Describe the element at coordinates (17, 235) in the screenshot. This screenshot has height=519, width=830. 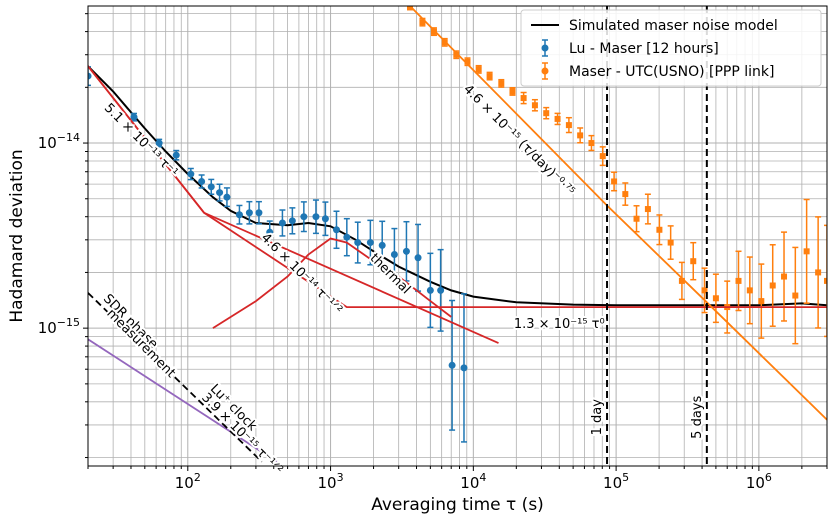
I see `y-axis-title: Hadamard deviation` at that location.